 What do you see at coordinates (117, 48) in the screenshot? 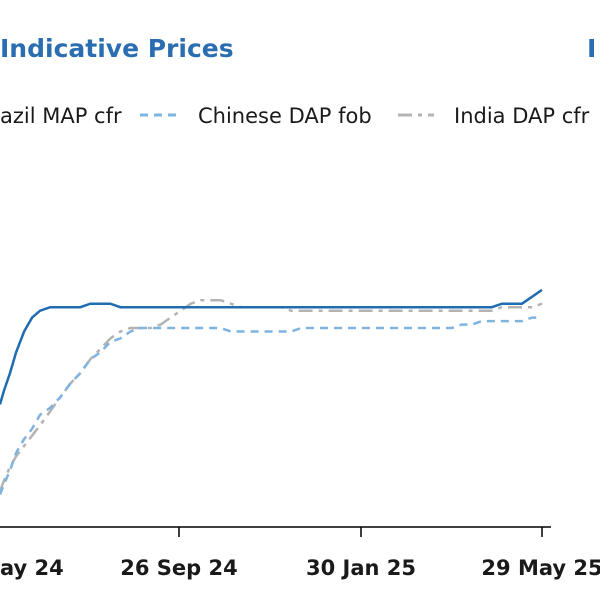
I see `chart-title: Indicative Prices` at bounding box center [117, 48].